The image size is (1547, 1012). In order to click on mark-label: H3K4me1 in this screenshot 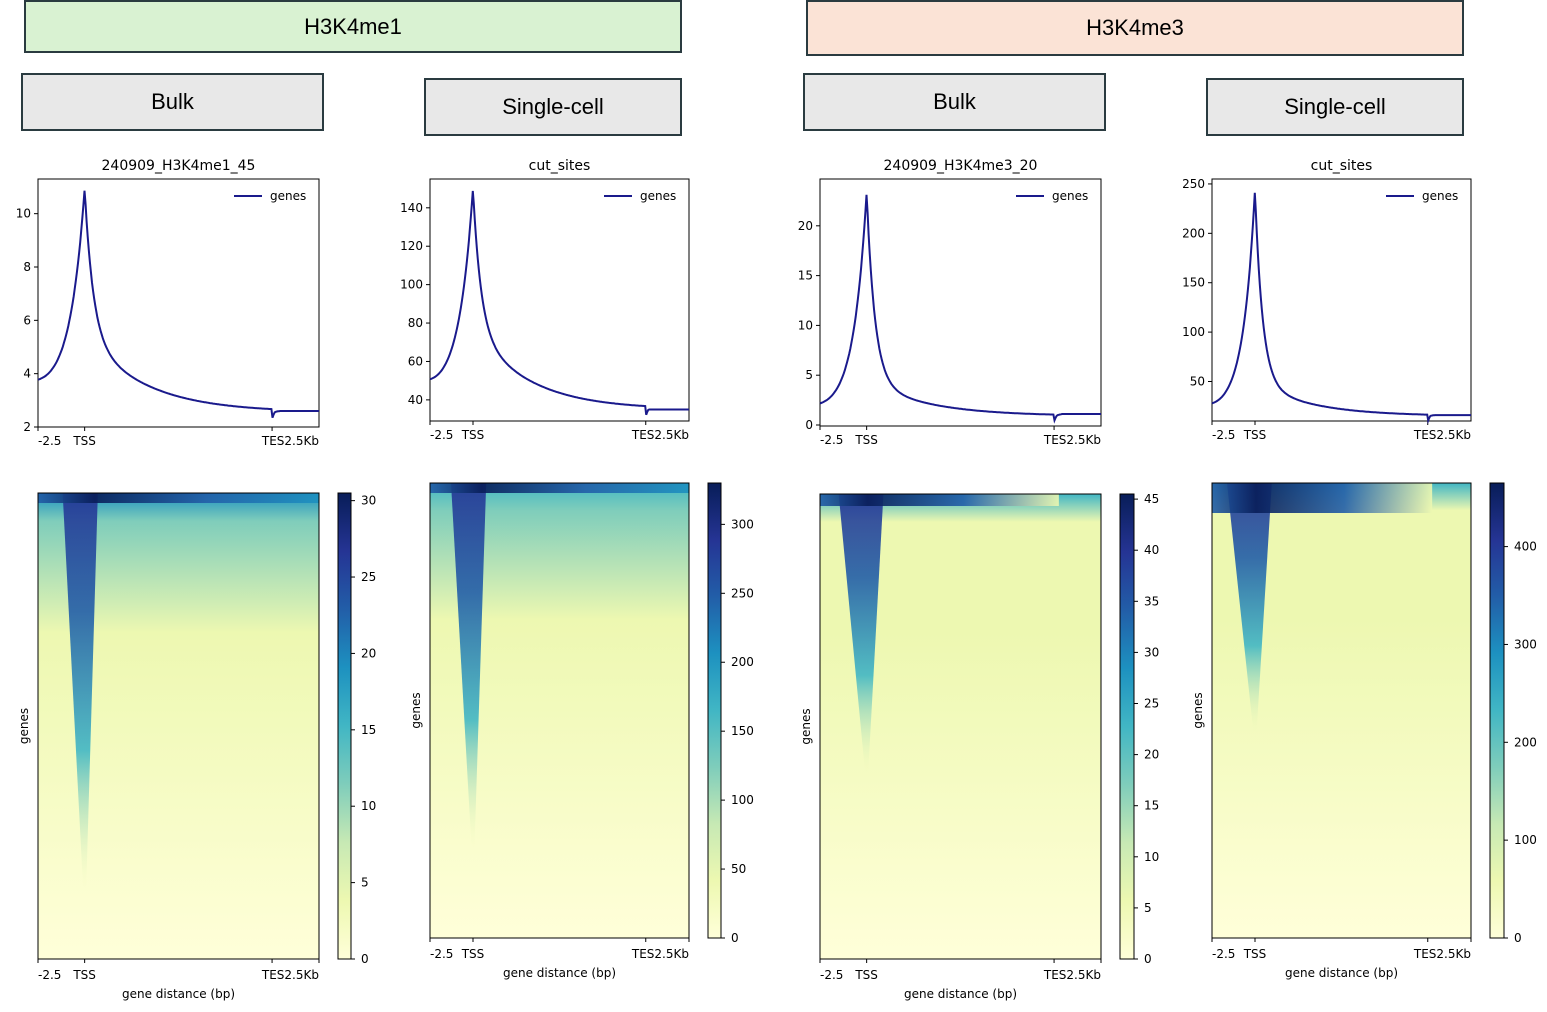, I will do `click(353, 26)`.